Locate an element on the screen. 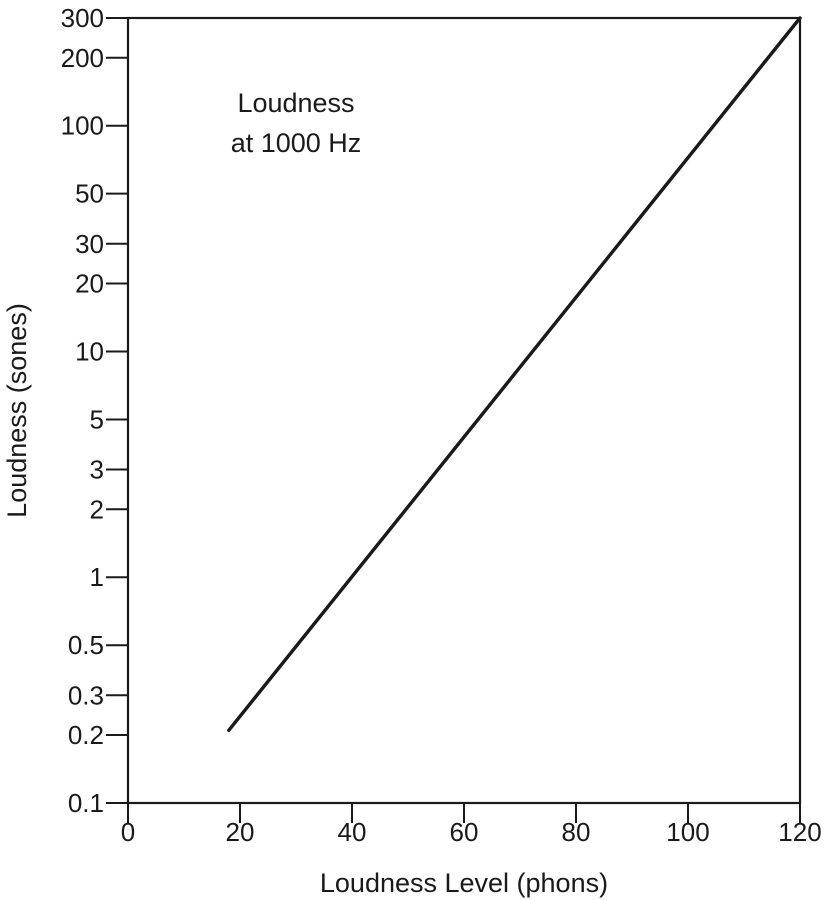  y-tick-label: 0.1 is located at coordinates (86, 803).